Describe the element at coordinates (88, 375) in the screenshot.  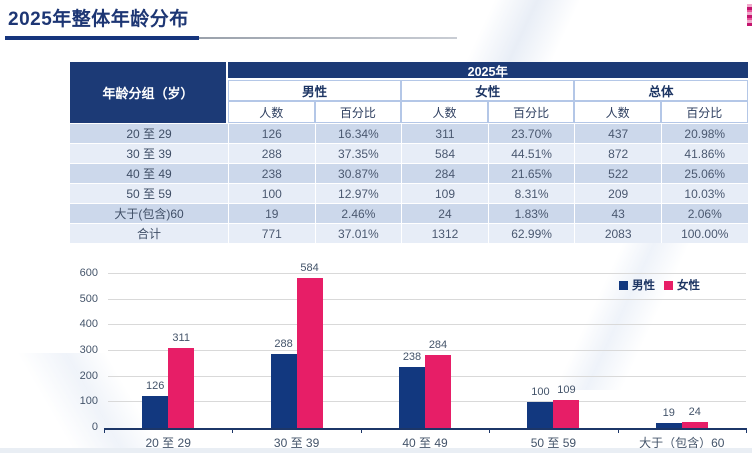
I see `y-axis-tick-label: 200` at that location.